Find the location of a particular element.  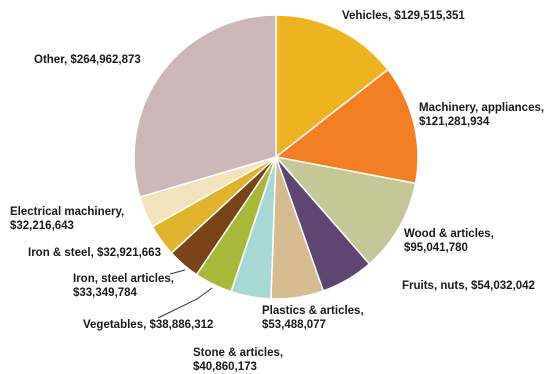

data-label: Electrical machinery, $32,216,643 is located at coordinates (67, 219).